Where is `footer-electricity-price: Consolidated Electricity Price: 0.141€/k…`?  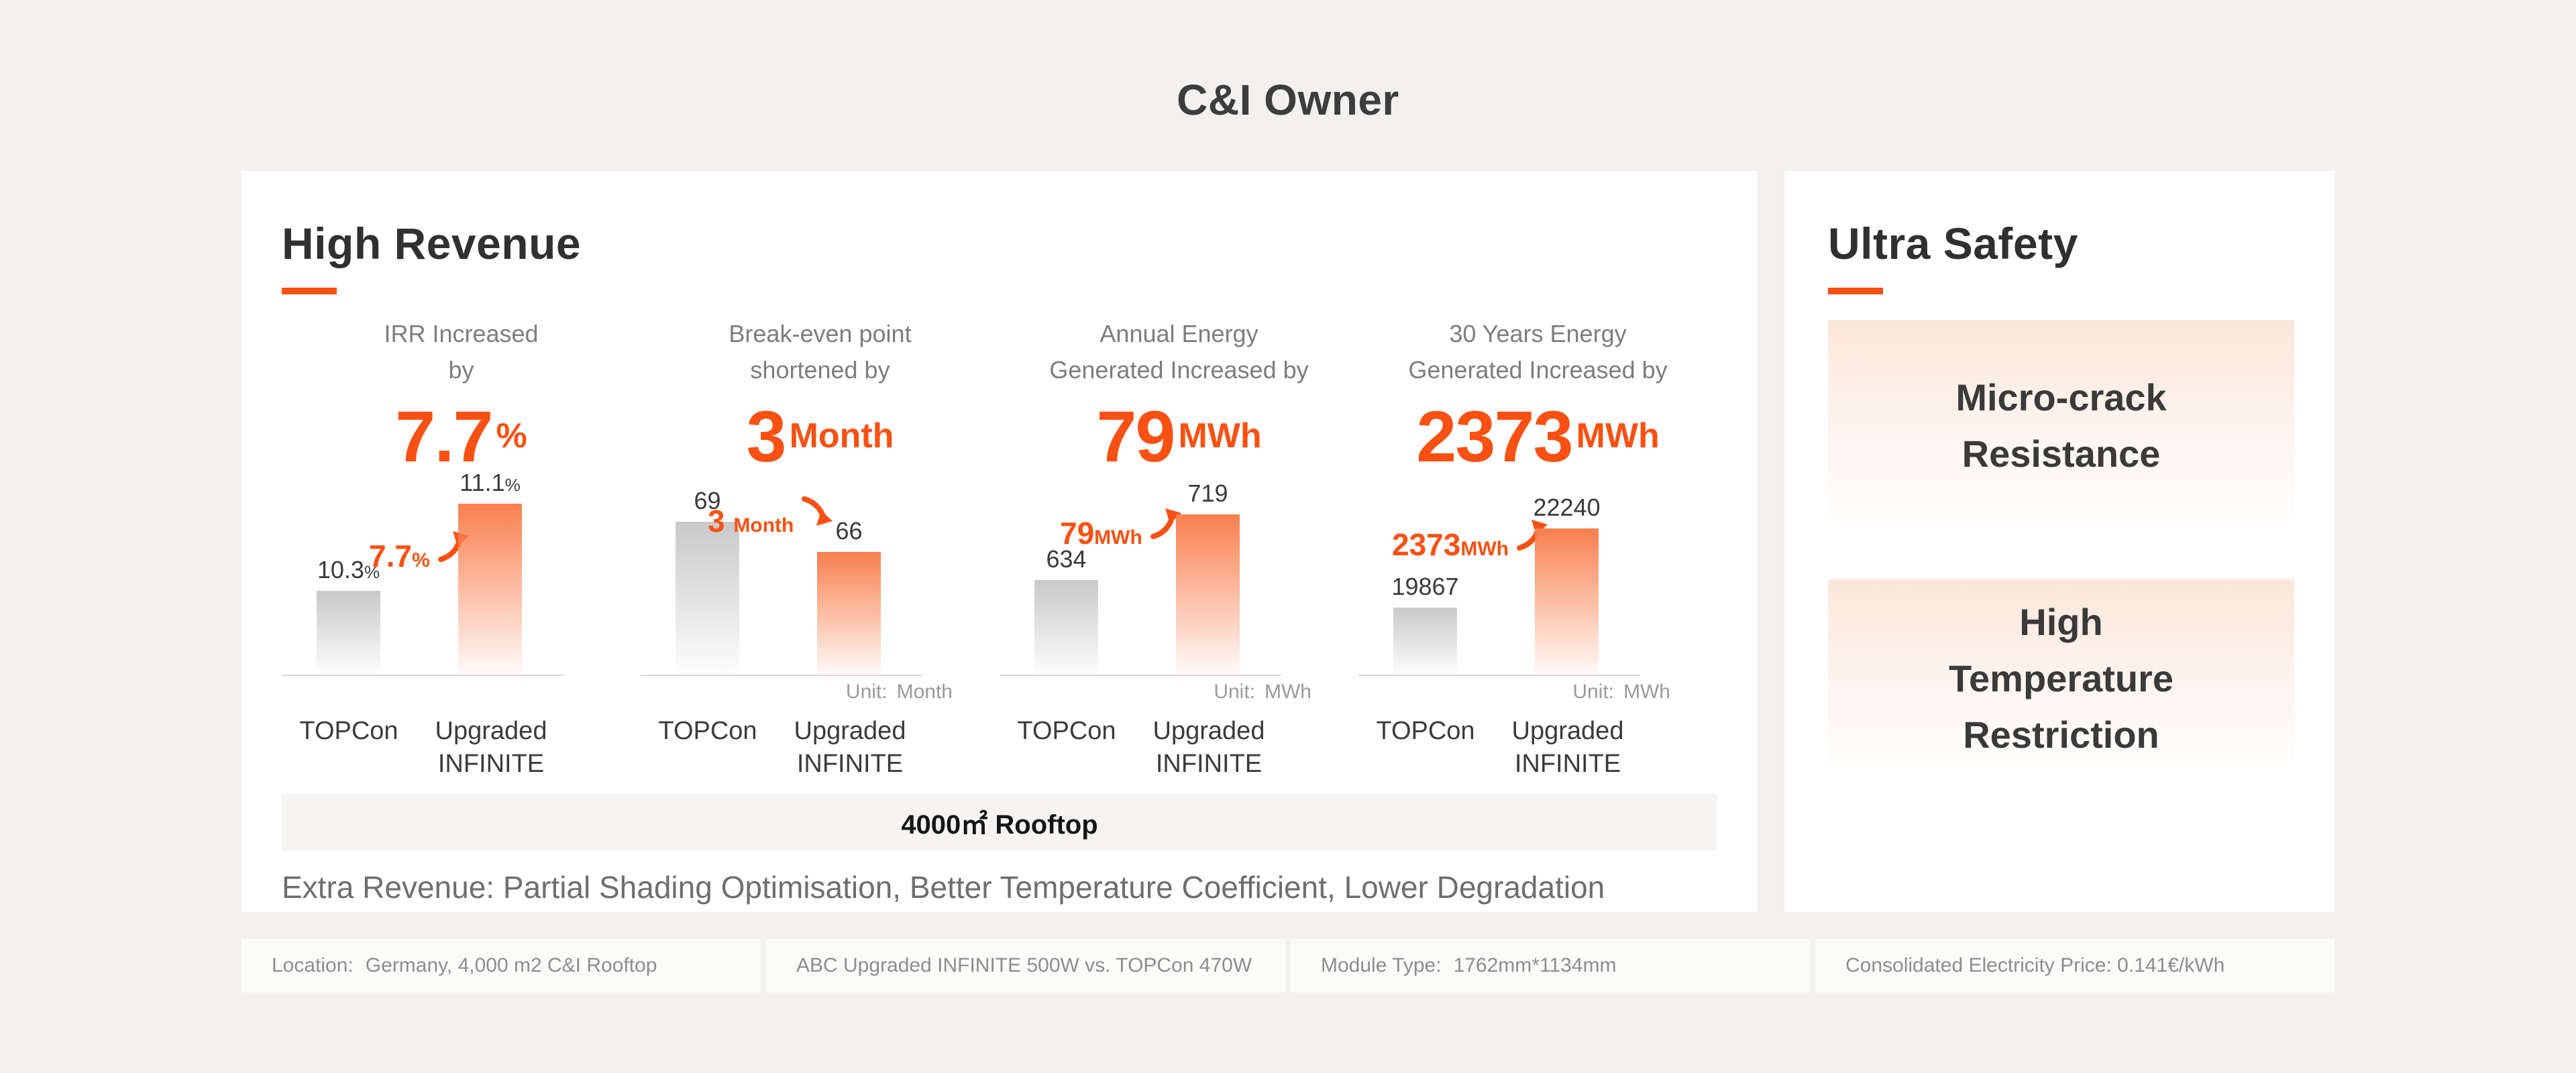 footer-electricity-price: Consolidated Electricity Price: 0.141€/k… is located at coordinates (2074, 966).